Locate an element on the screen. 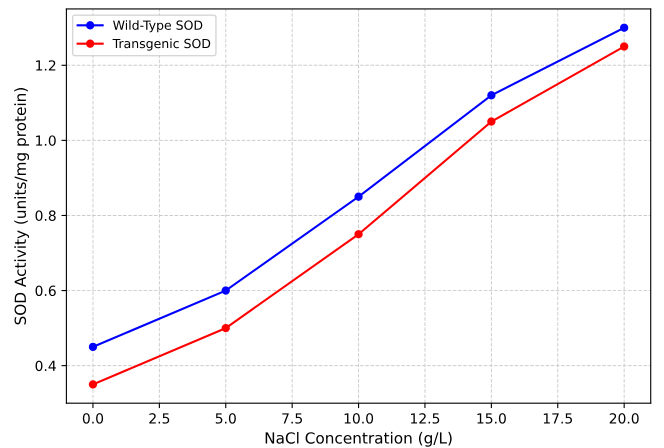  x-tick-label: 5.0 is located at coordinates (226, 418).